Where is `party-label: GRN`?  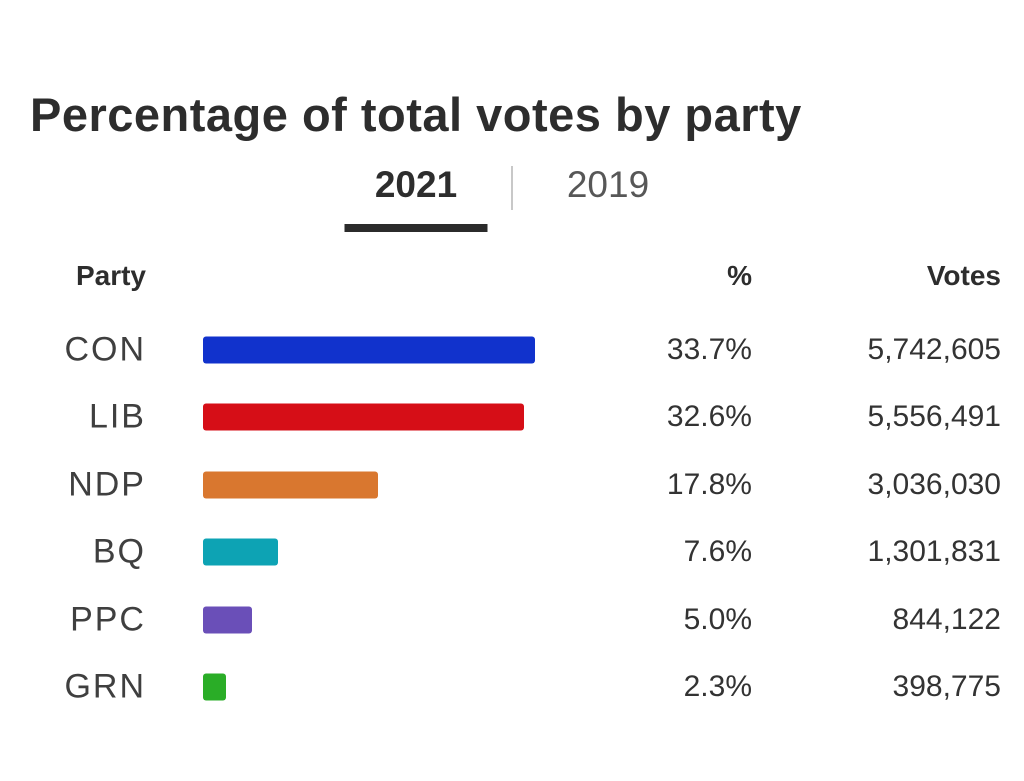
party-label: GRN is located at coordinates (105, 686).